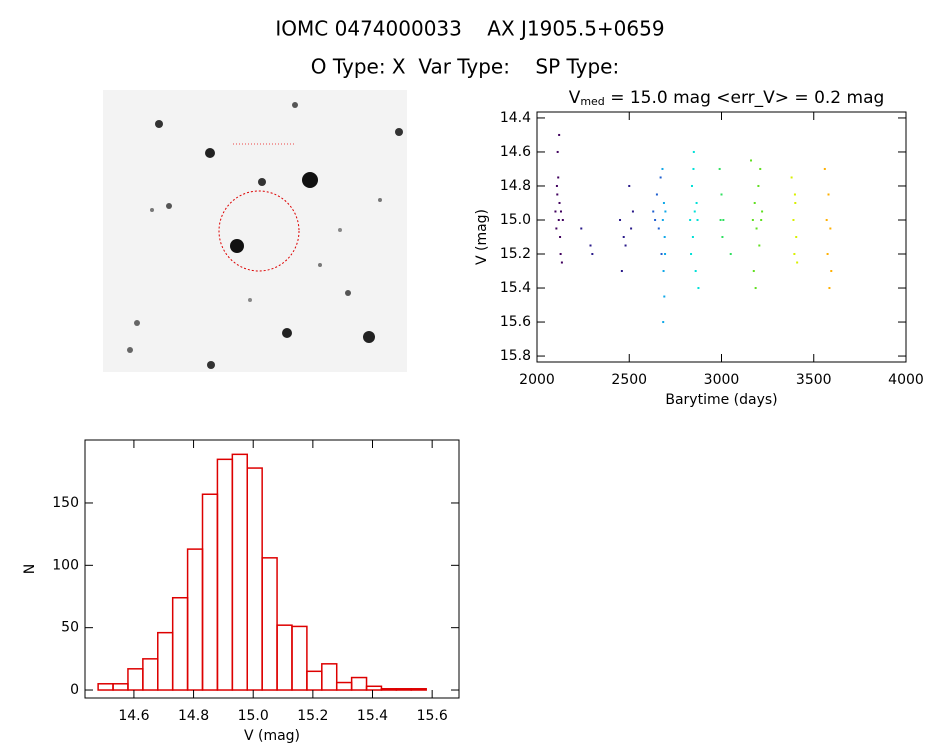  Describe the element at coordinates (906, 380) in the screenshot. I see `x-tick-label: 4000` at that location.